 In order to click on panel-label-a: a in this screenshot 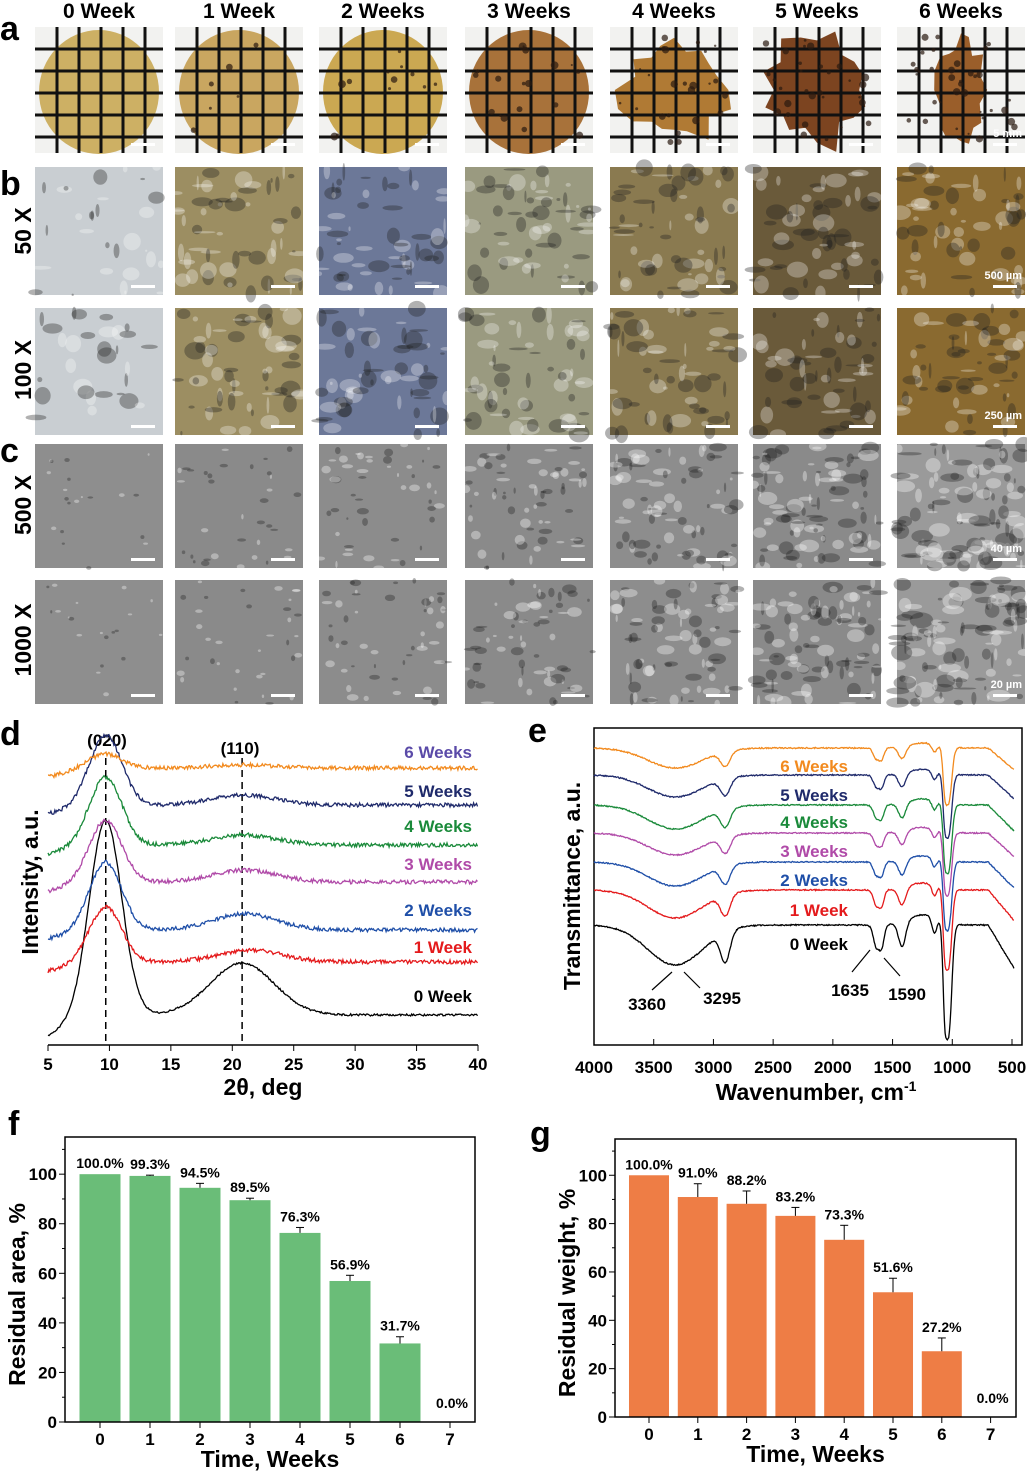, I will do `click(10, 29)`.